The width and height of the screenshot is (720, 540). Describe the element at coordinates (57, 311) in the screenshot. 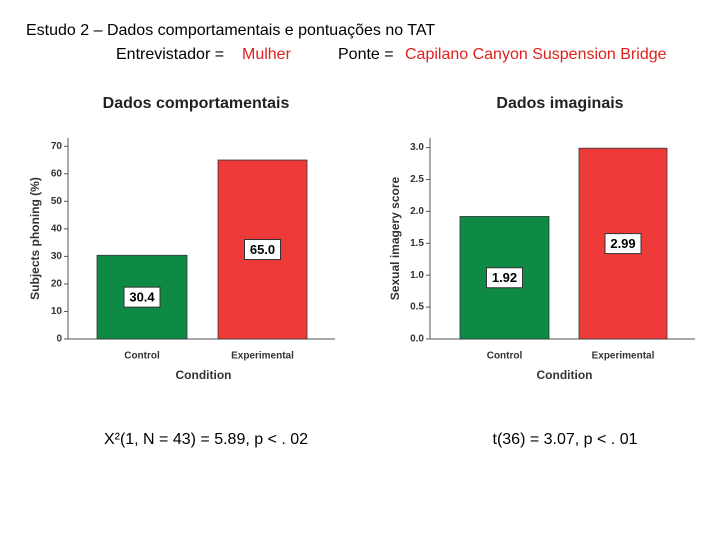

I see `y-tick-label: 10` at that location.